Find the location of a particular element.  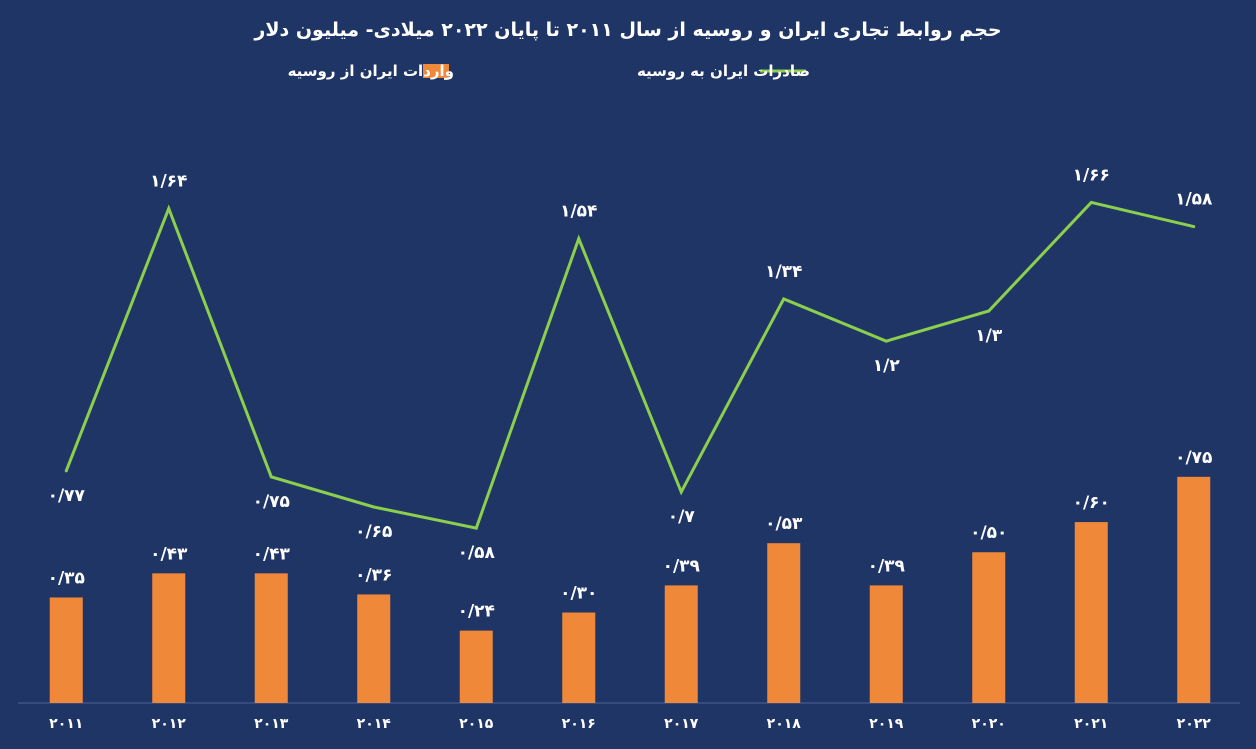

bar-label-11: ۰/۷۵ is located at coordinates (1193, 458).